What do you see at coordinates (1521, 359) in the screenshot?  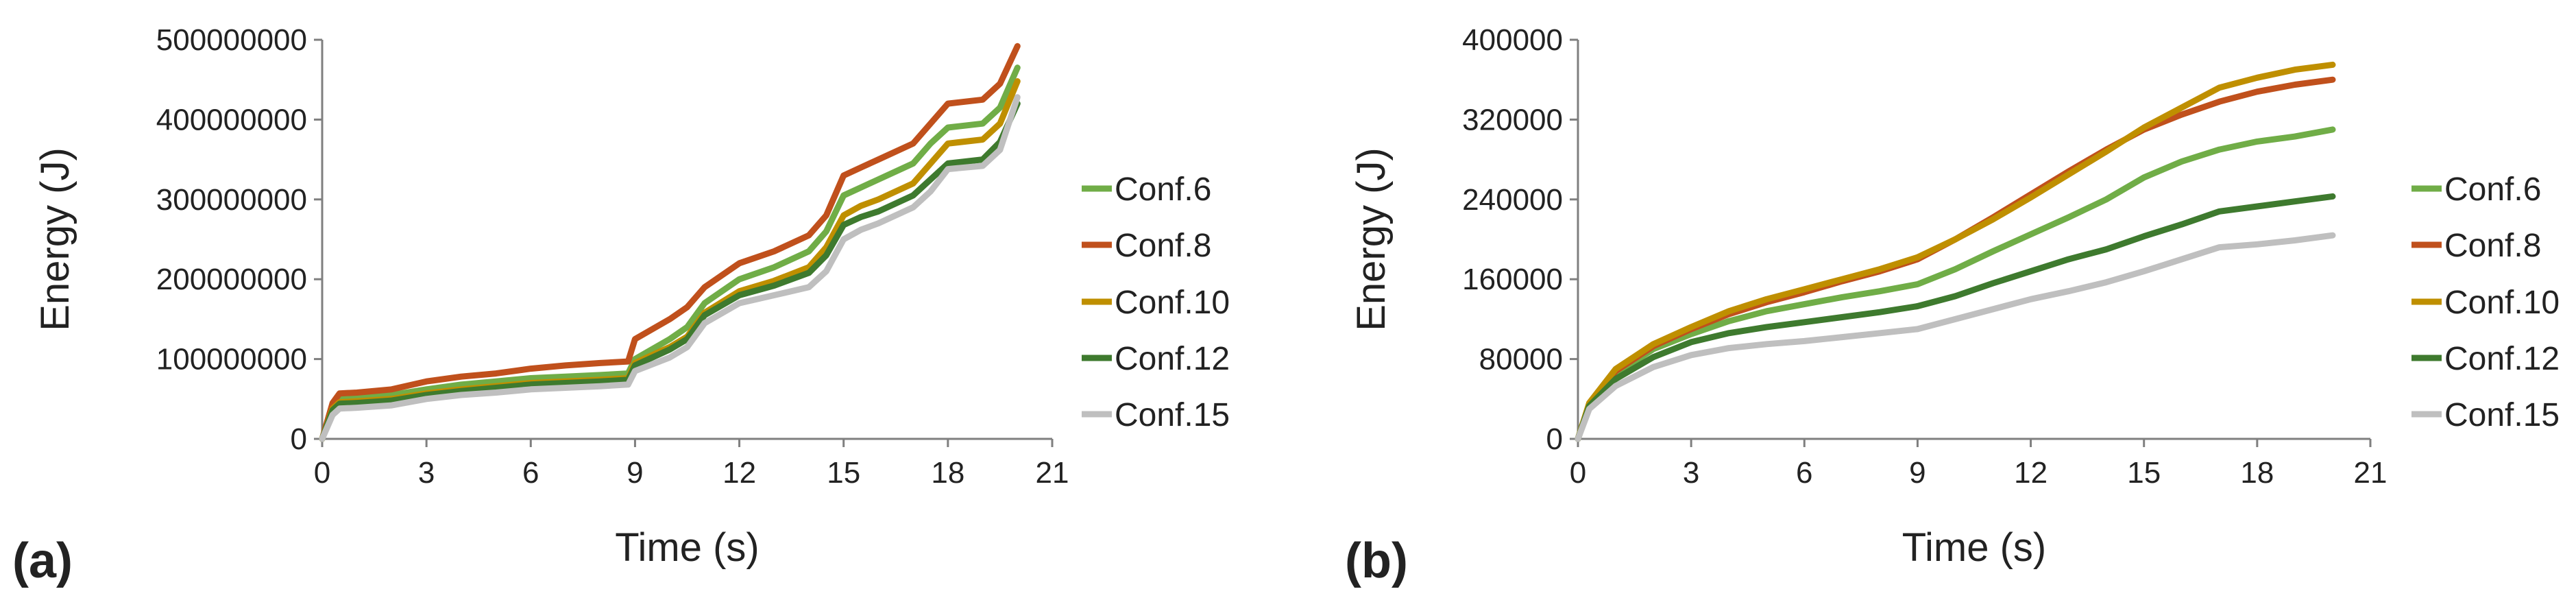 I see `y-tick-label: 80000` at bounding box center [1521, 359].